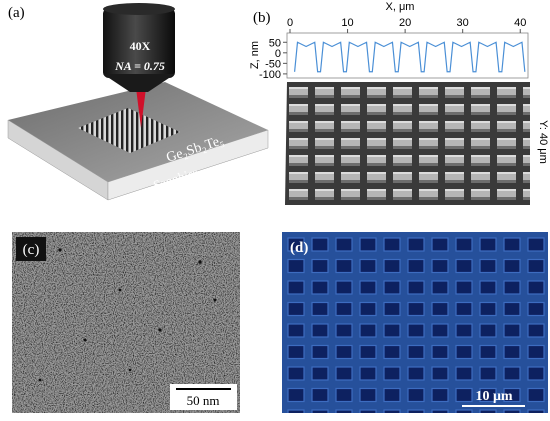 Image resolution: width=550 pixels, height=421 pixels. What do you see at coordinates (129, 130) in the screenshot?
I see `hole-array` at bounding box center [129, 130].